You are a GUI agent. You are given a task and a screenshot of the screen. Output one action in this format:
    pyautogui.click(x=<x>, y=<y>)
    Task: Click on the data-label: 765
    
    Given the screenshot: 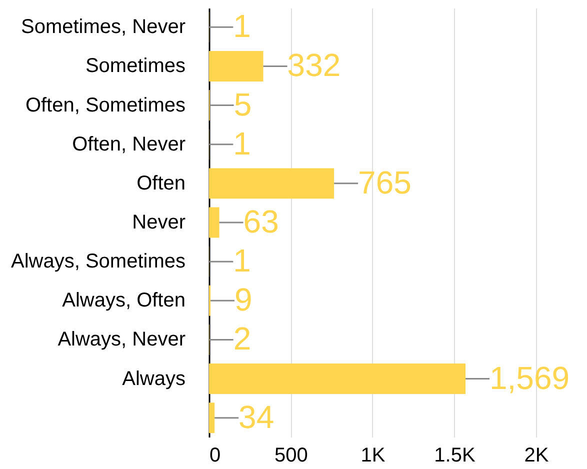 What is the action you would take?
    pyautogui.click(x=385, y=182)
    